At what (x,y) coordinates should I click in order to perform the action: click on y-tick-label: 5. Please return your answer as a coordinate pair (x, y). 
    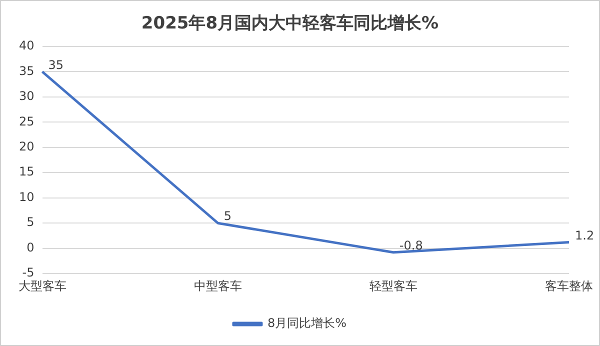
    Looking at the image, I should click on (30, 222).